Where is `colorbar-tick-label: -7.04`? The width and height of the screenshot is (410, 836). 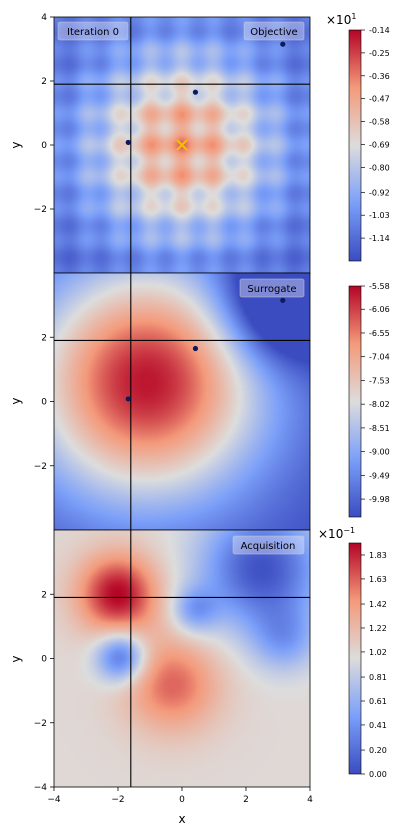
colorbar-tick-label: -7.04 is located at coordinates (379, 357).